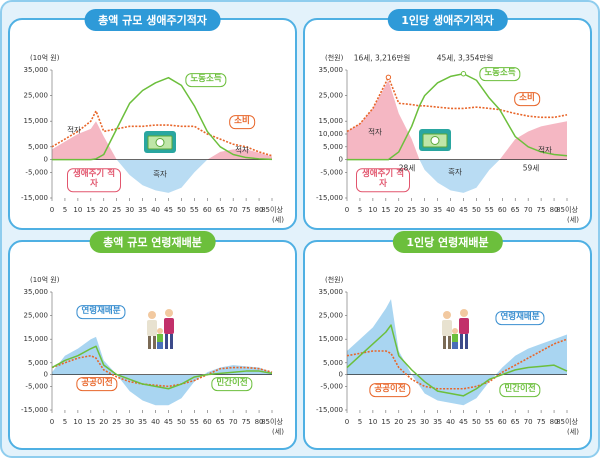 This screenshot has height=458, width=600. I want to click on x-unit: (세), so click(278, 219).